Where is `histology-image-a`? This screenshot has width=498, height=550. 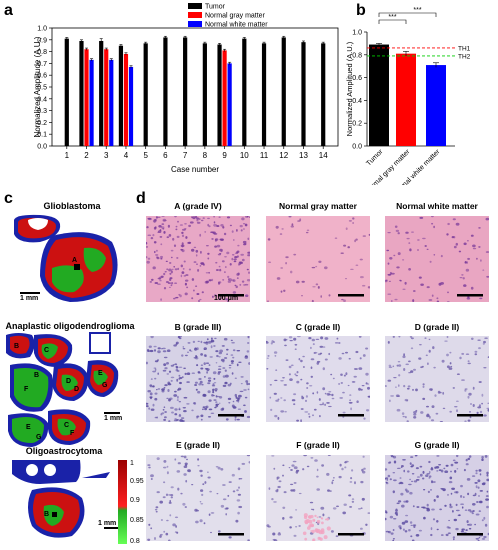 histology-image-a is located at coordinates (198, 259).